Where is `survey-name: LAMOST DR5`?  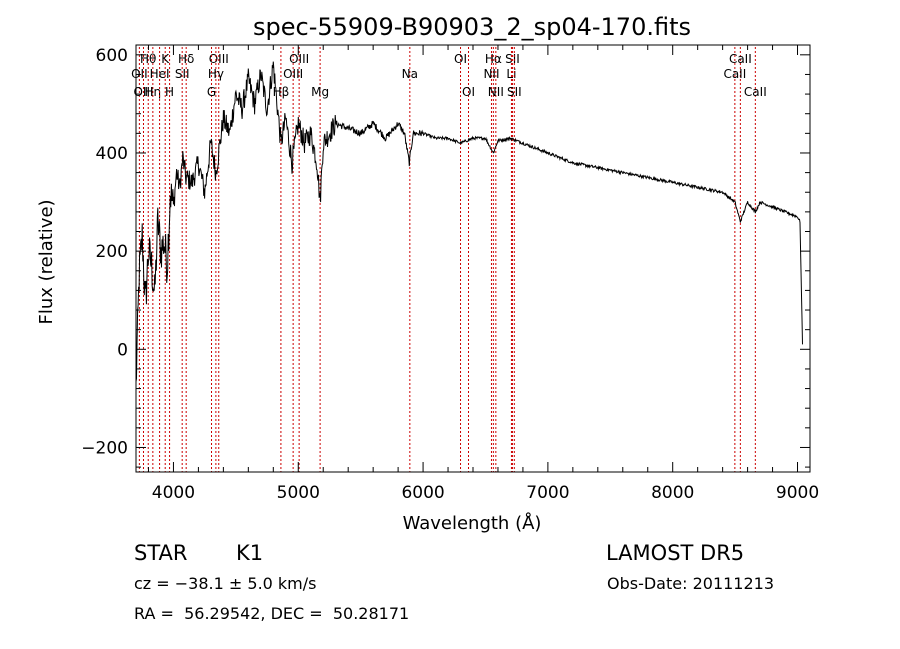 survey-name: LAMOST DR5 is located at coordinates (675, 553).